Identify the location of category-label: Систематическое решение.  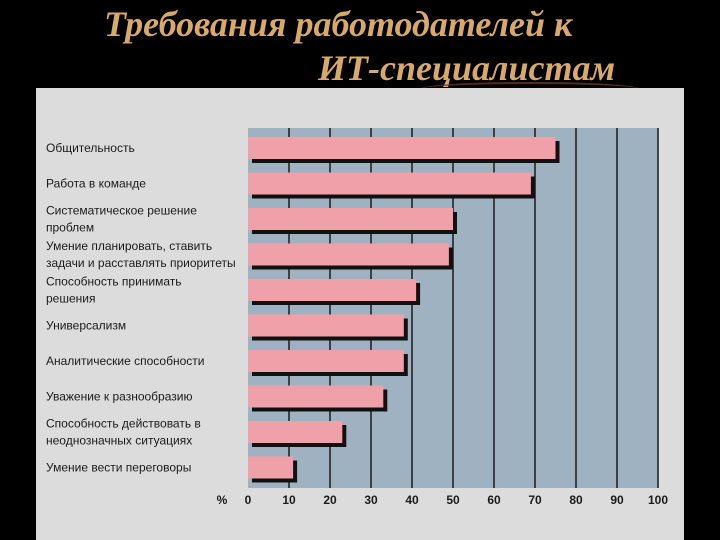
(121, 211).